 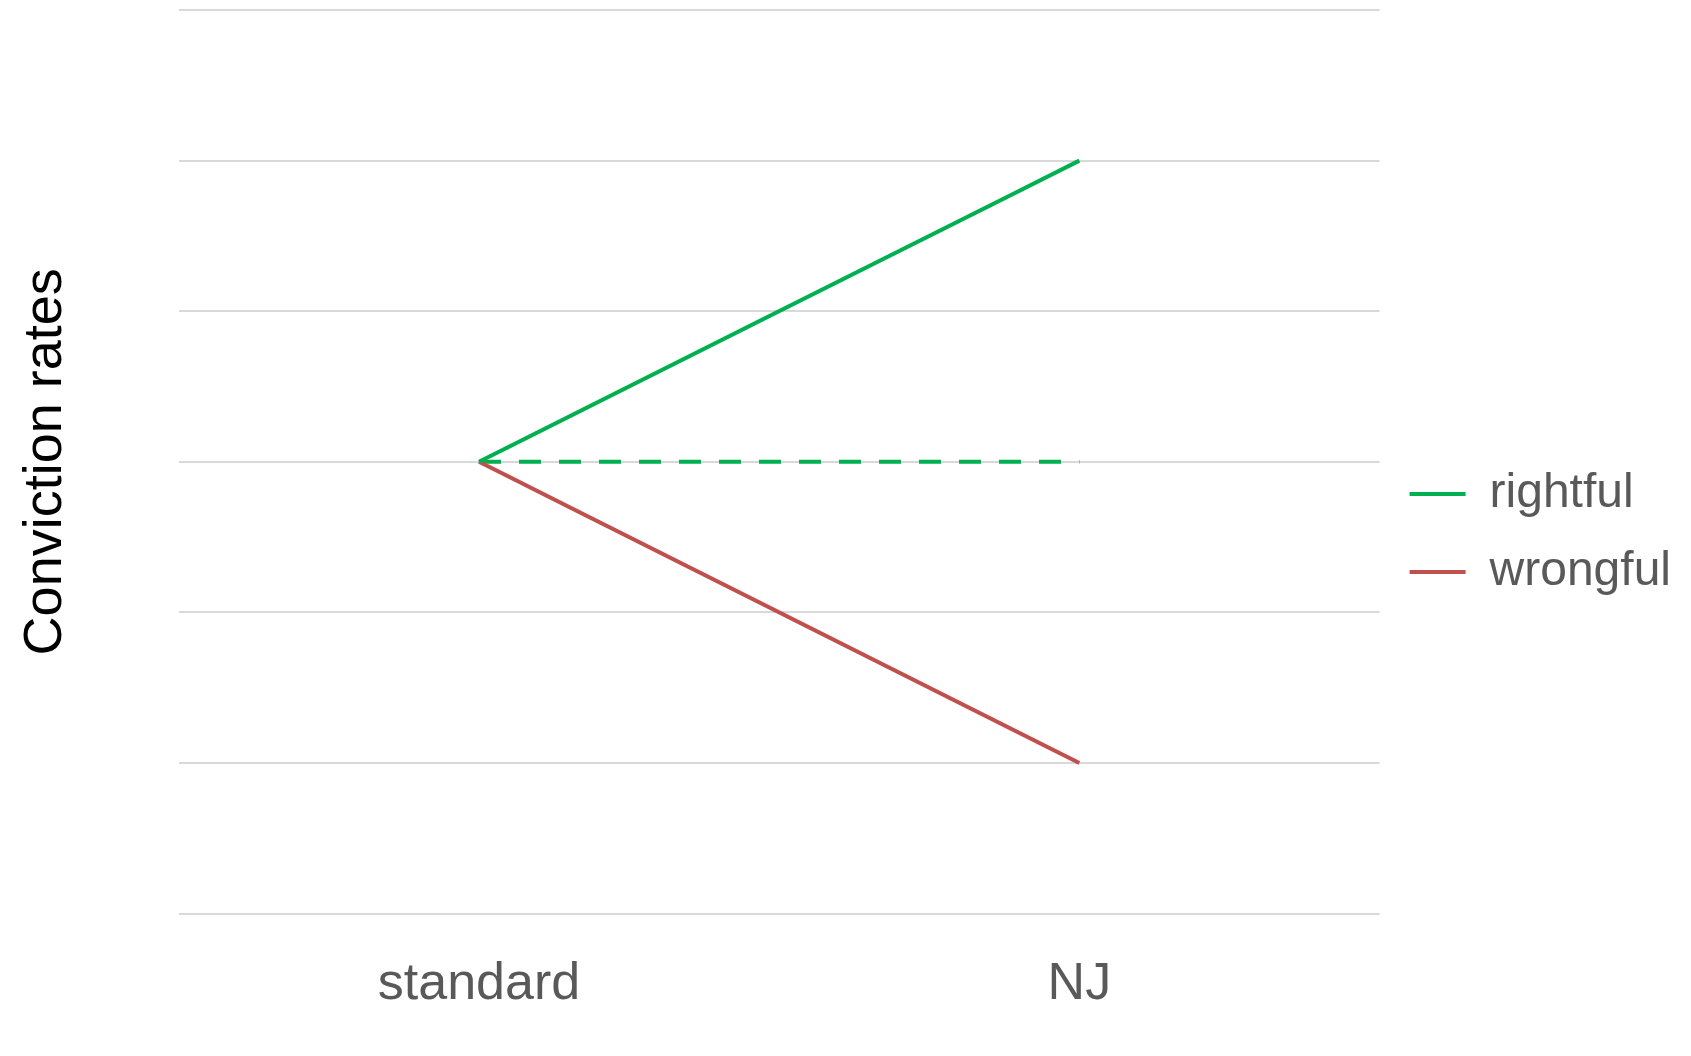 I want to click on x-tick-label: NJ, so click(x=1079, y=981).